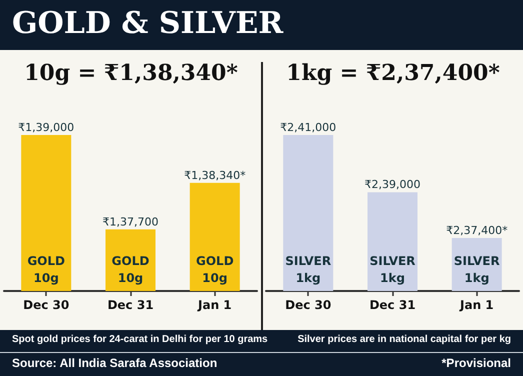 The height and width of the screenshot is (376, 523). I want to click on data-label: ₹1,38,340*, so click(215, 175).